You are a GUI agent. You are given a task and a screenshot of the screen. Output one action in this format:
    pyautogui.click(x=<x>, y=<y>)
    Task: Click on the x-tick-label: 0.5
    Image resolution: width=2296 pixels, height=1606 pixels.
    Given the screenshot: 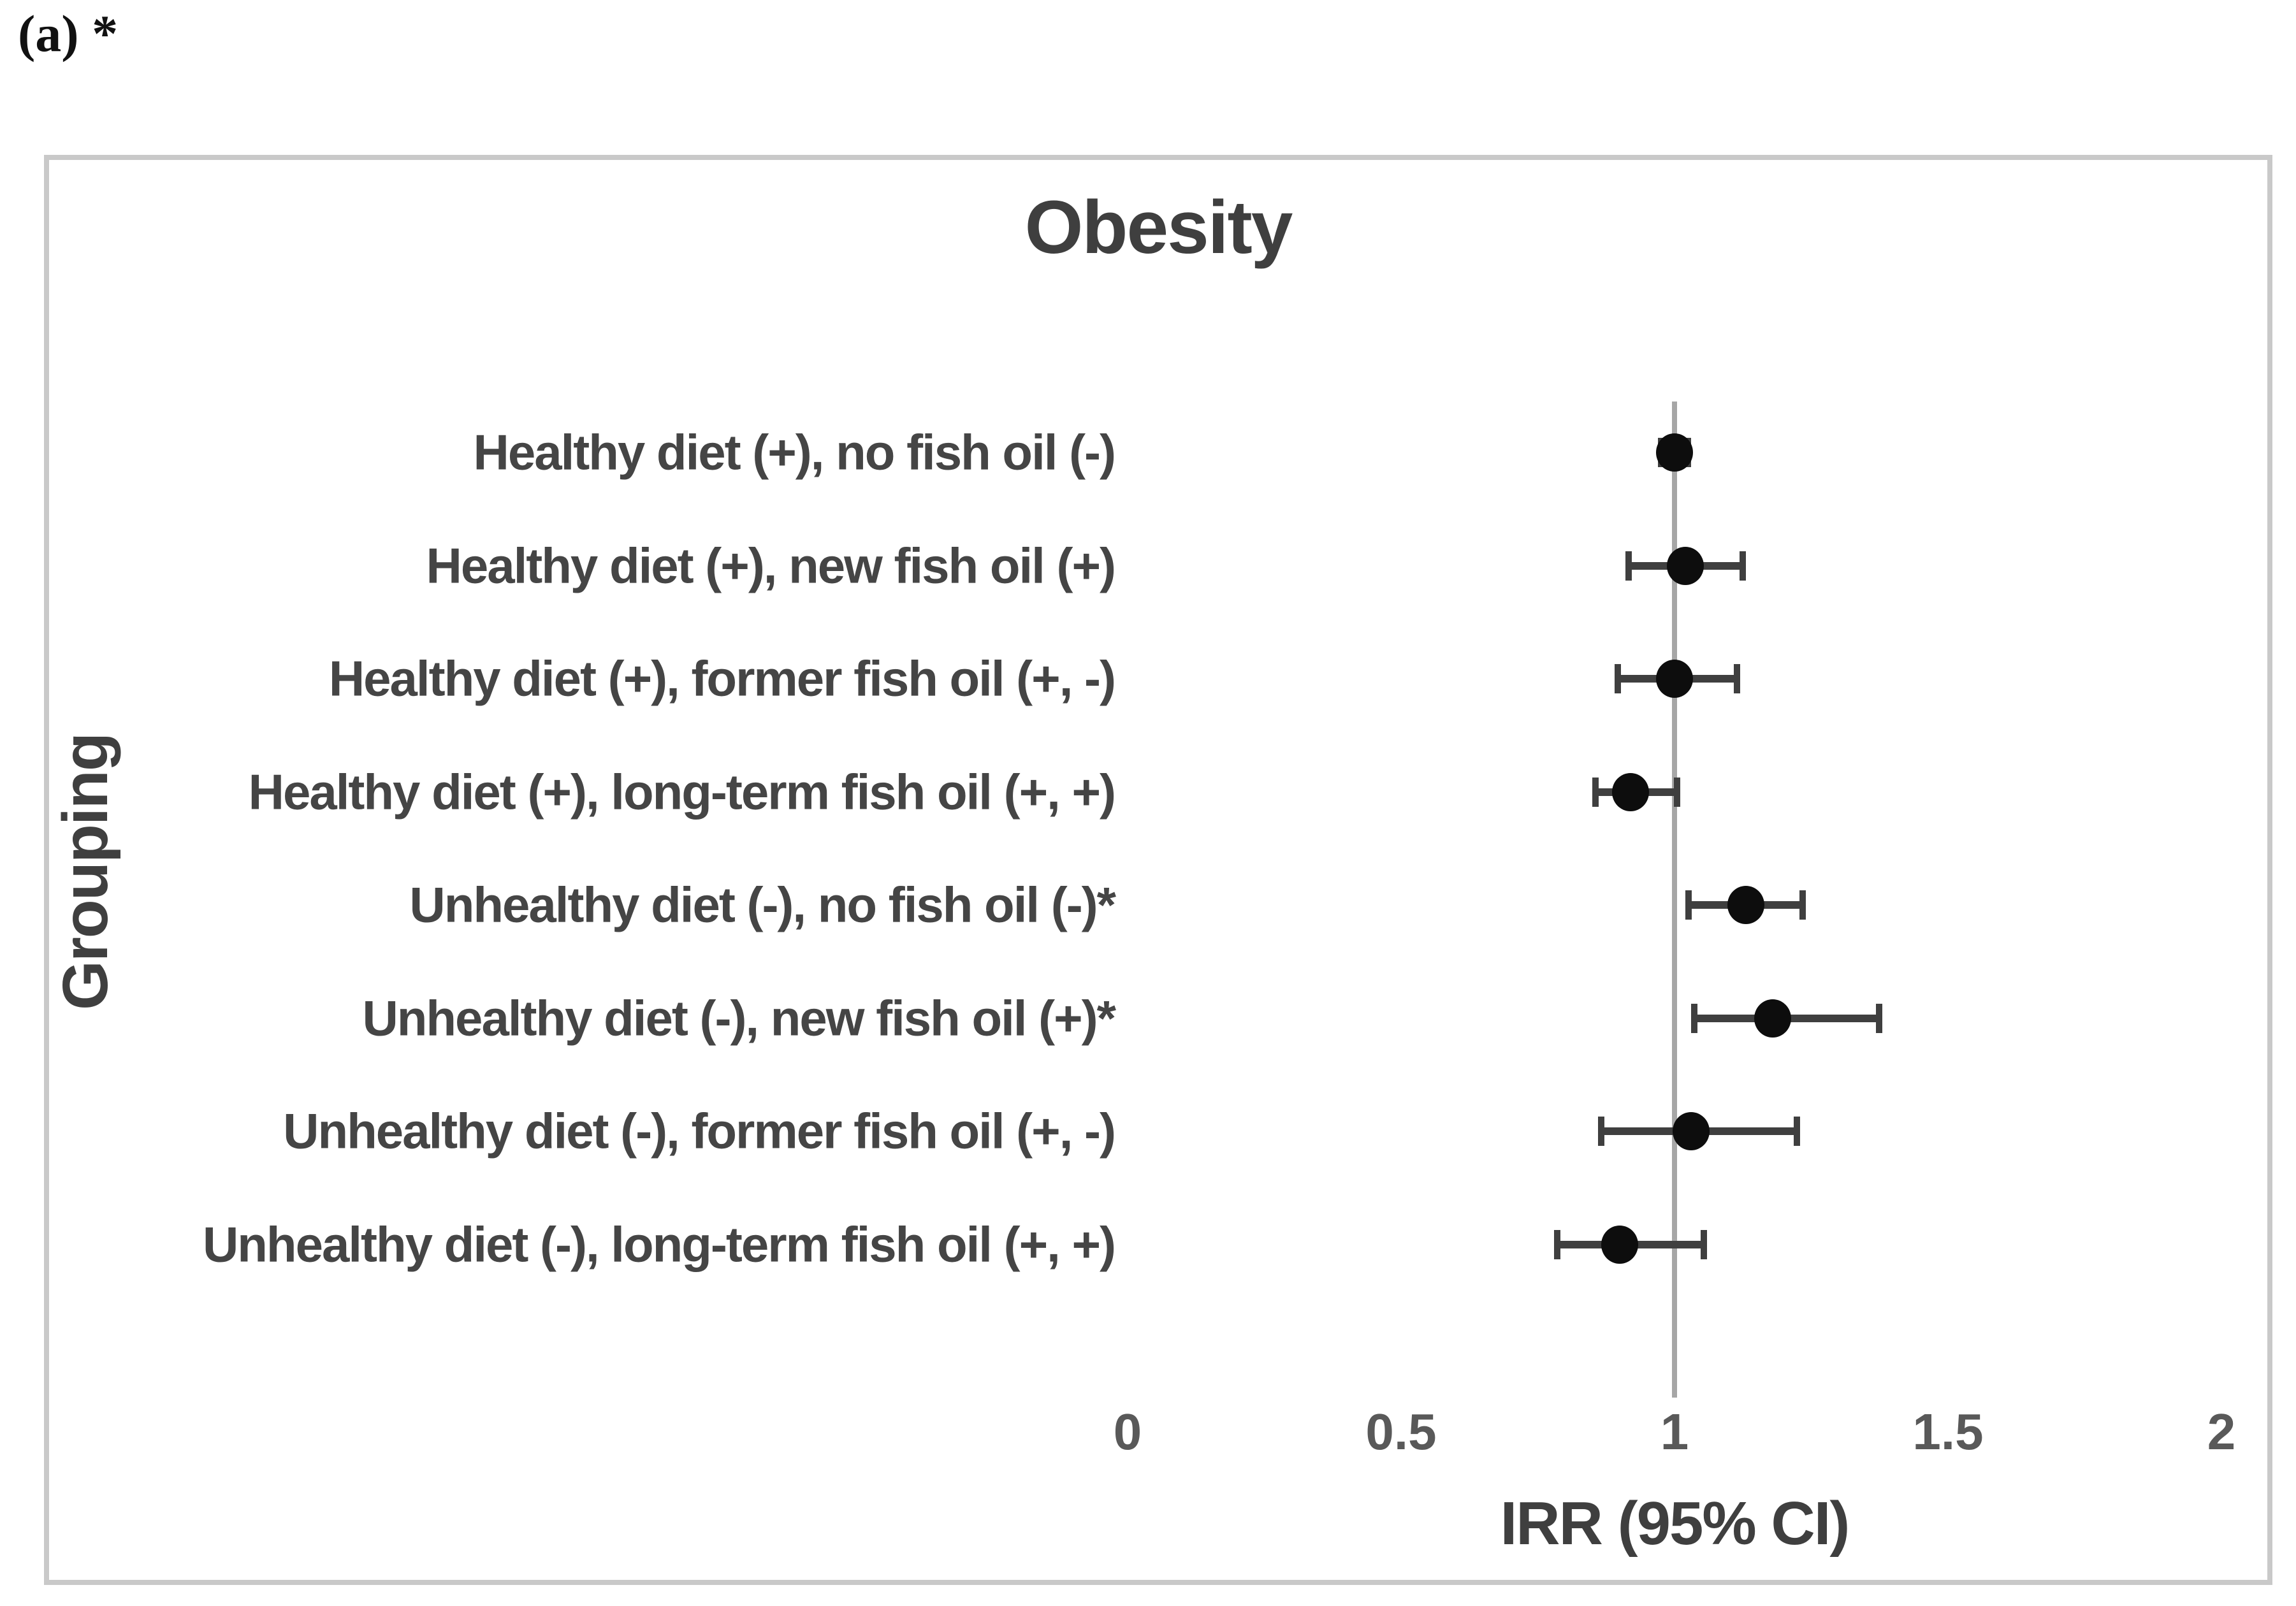 What is the action you would take?
    pyautogui.click(x=1401, y=1431)
    